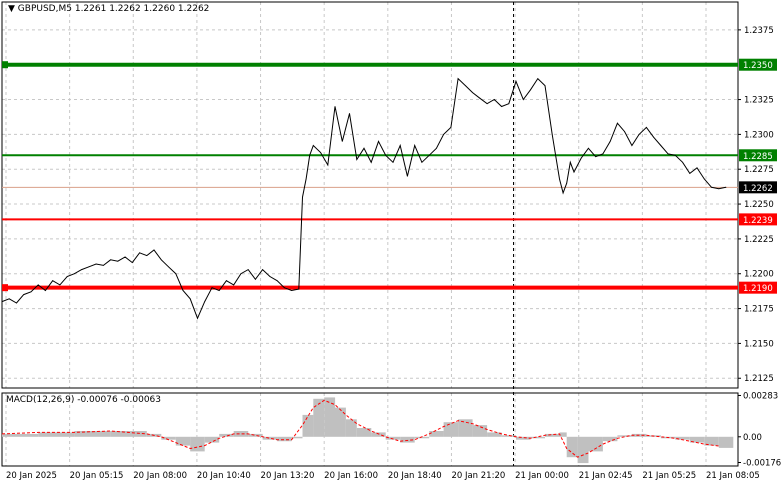  What do you see at coordinates (288, 476) in the screenshot?
I see `x-tick-label: 20 Jan 13:20` at bounding box center [288, 476].